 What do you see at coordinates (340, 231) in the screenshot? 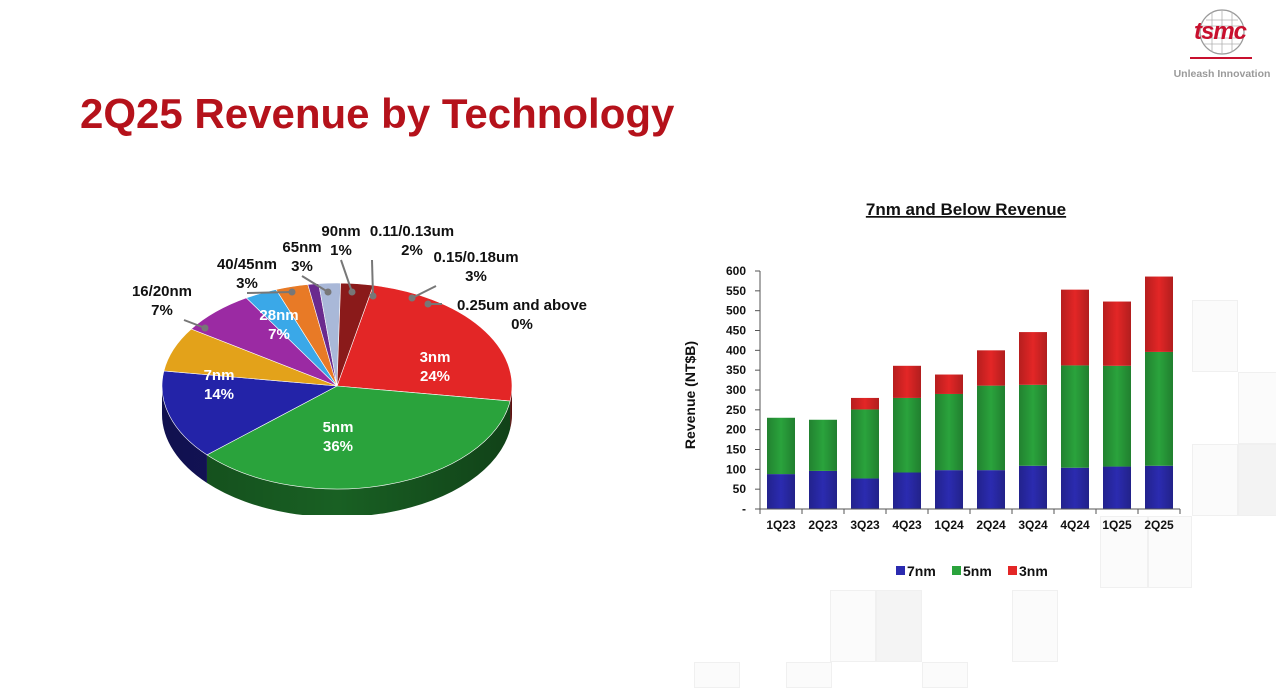
I see `pie-slice-label: 90nm` at bounding box center [340, 231].